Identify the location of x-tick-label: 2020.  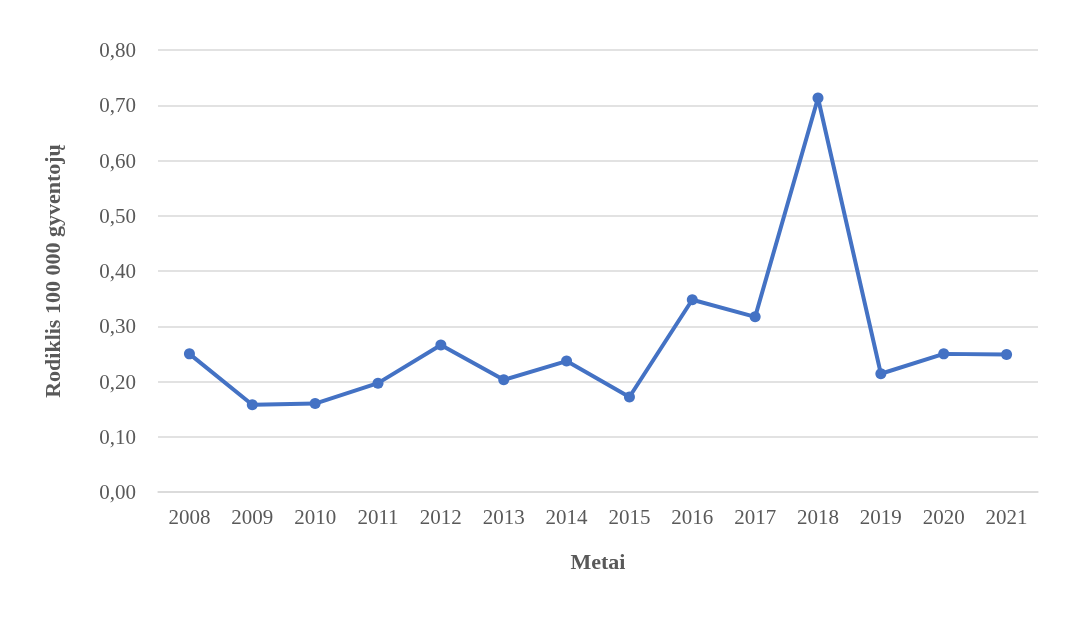
(943, 516).